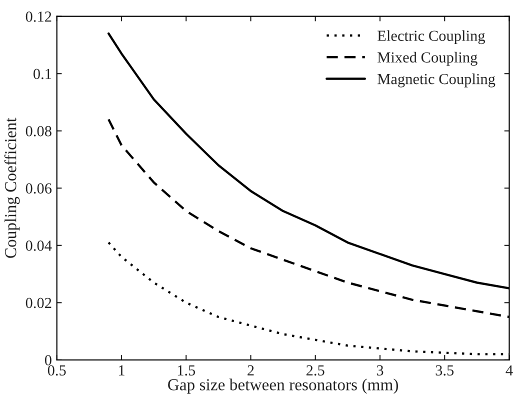 The image size is (517, 409). What do you see at coordinates (509, 370) in the screenshot?
I see `x-tick-label: 4` at bounding box center [509, 370].